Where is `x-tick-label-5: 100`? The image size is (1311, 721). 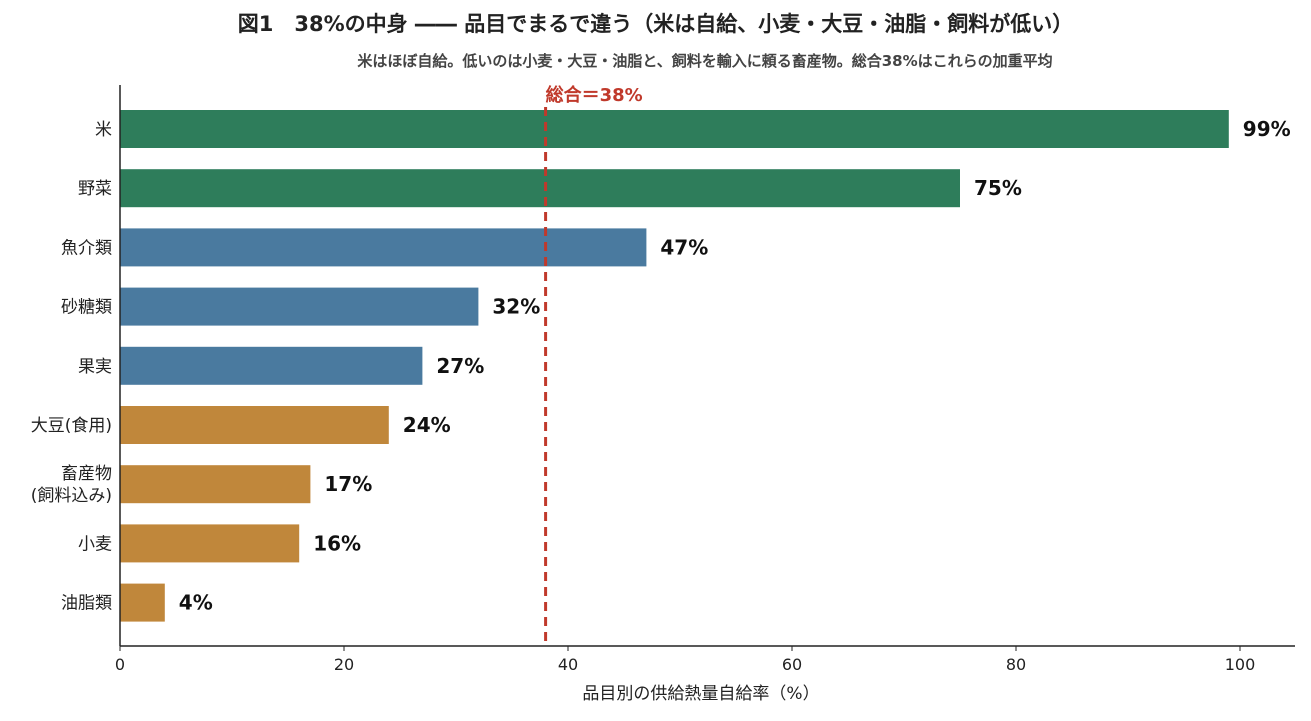 x-tick-label-5: 100 is located at coordinates (1240, 664).